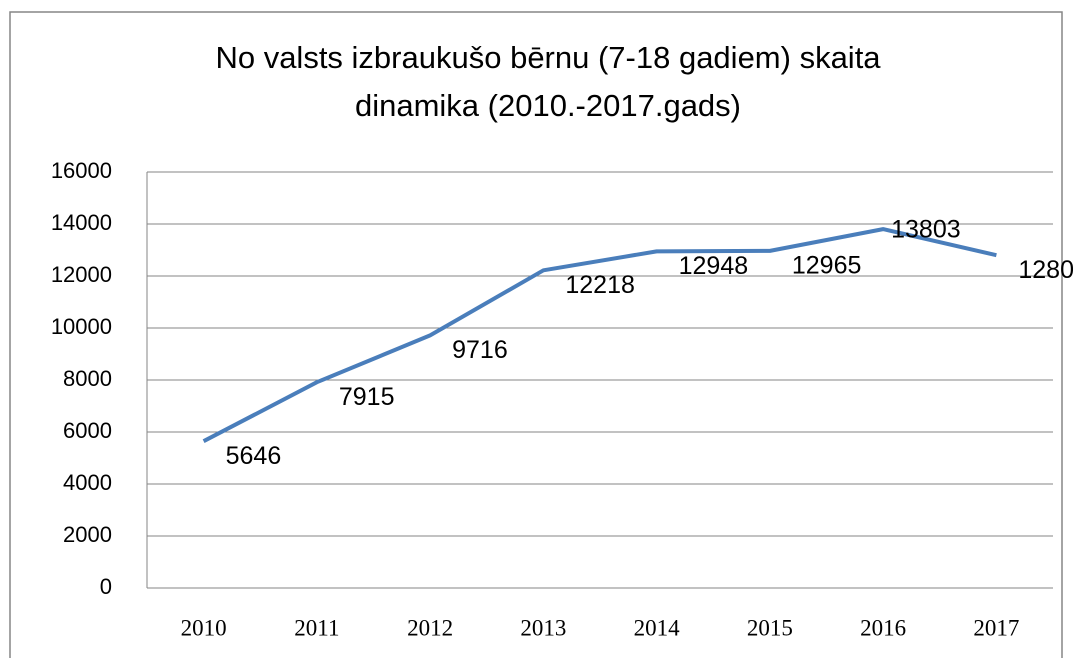 This screenshot has width=1073, height=658. What do you see at coordinates (81, 170) in the screenshot?
I see `y-tick-label: 16000` at bounding box center [81, 170].